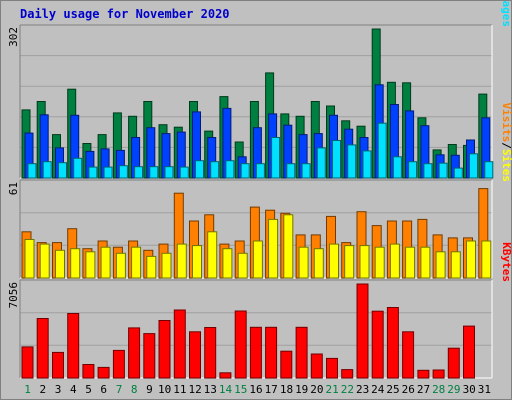 This screenshot has width=512, height=400. What do you see at coordinates (88, 389) in the screenshot?
I see `x-tick-label-day-5: 5` at bounding box center [88, 389].